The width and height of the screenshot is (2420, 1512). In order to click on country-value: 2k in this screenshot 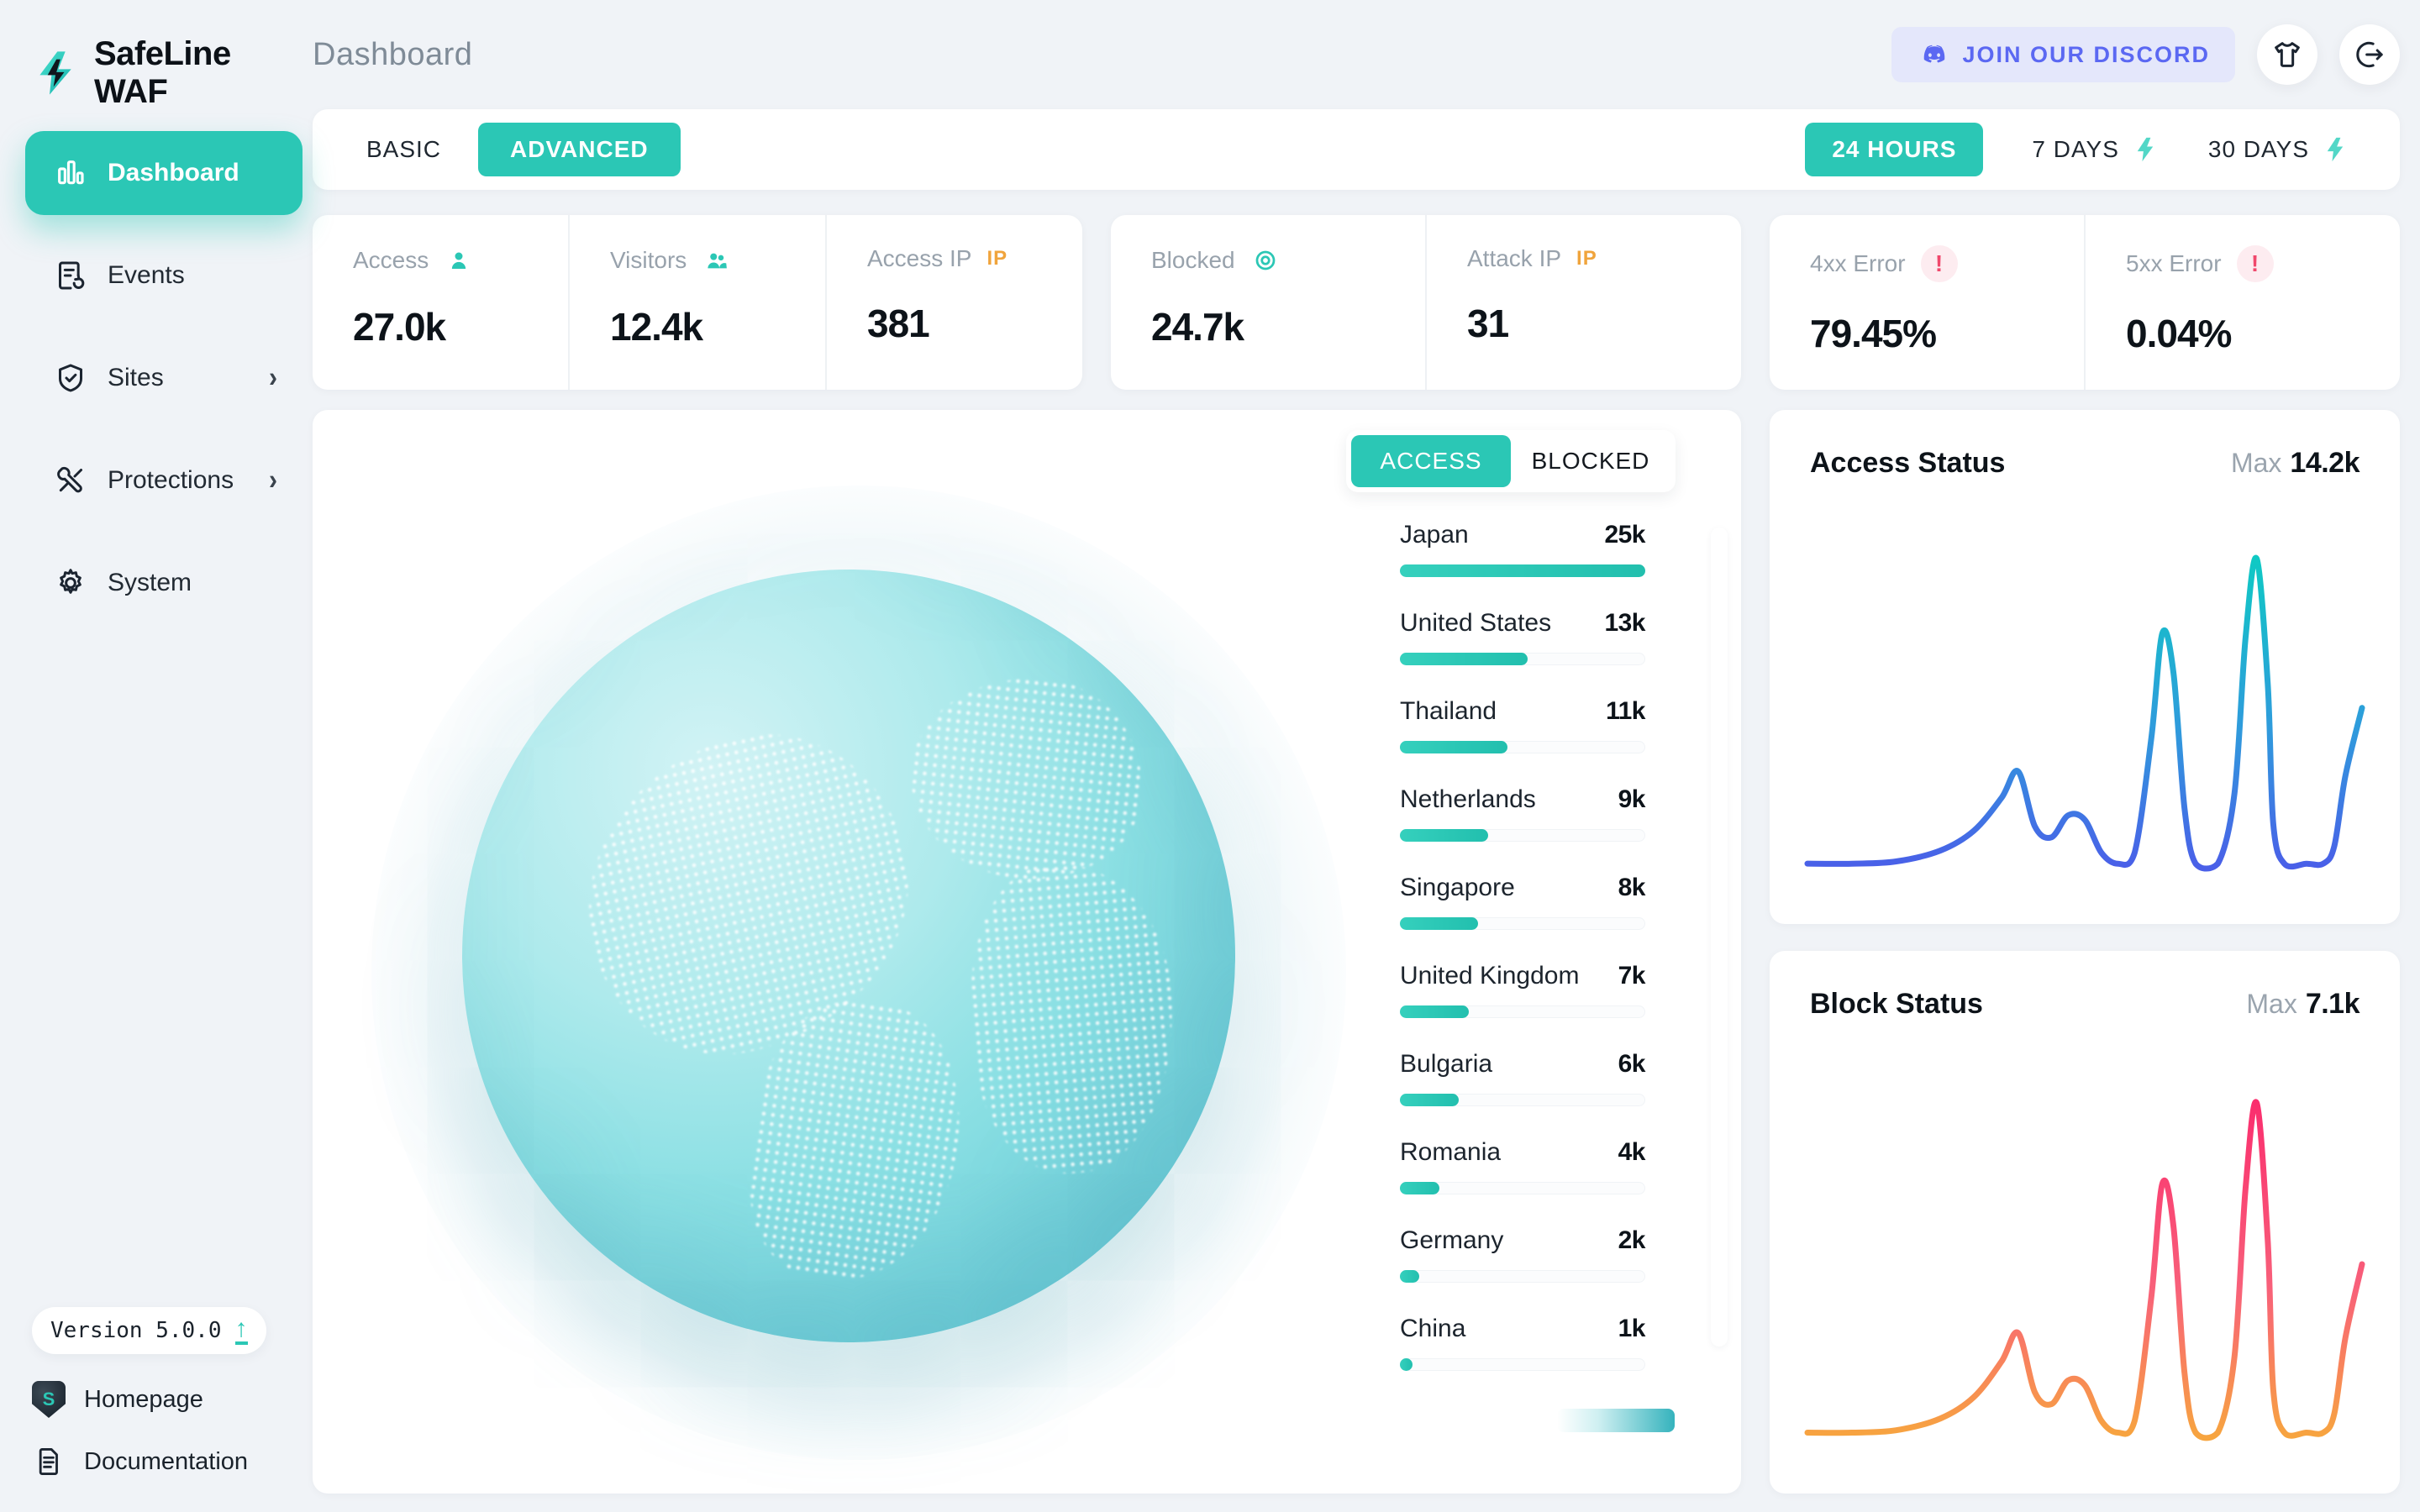, I will do `click(1632, 1240)`.